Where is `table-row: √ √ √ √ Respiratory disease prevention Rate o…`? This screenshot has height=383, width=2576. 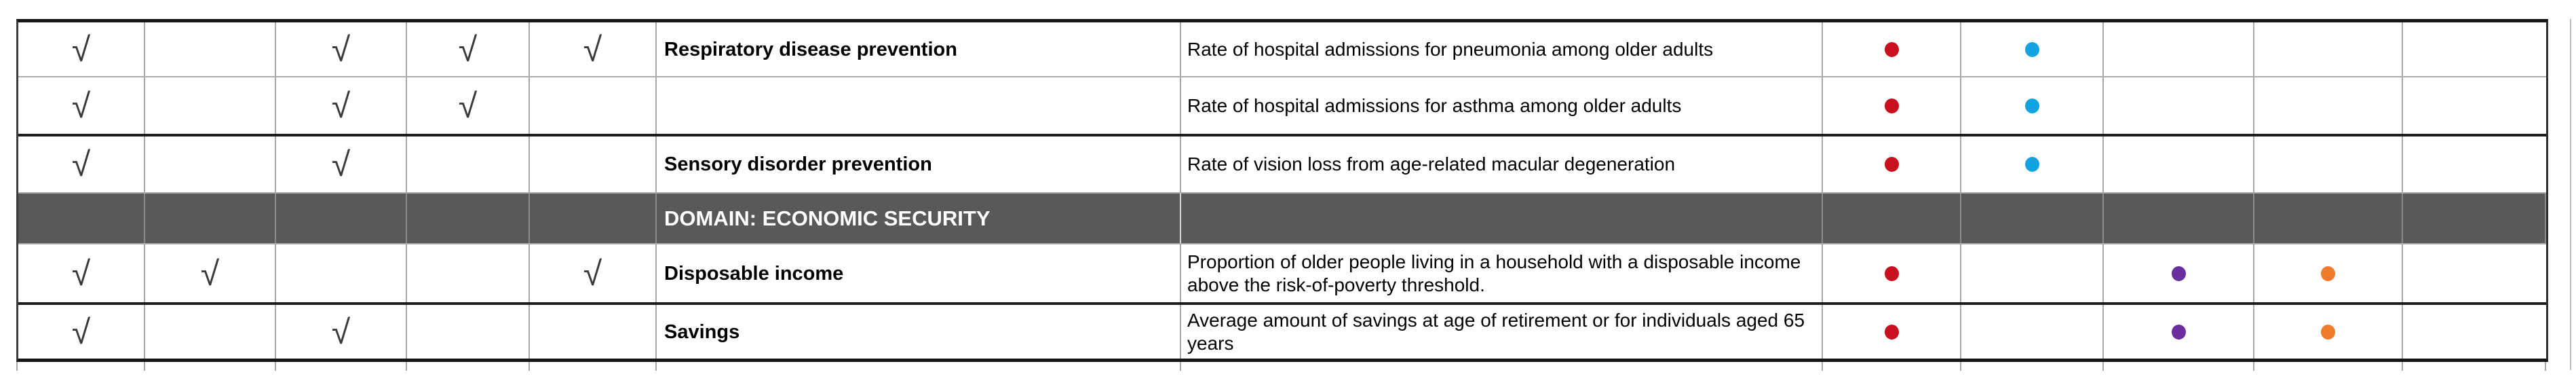
table-row: √ √ √ √ Respiratory disease prevention Rate o… is located at coordinates (1282, 49).